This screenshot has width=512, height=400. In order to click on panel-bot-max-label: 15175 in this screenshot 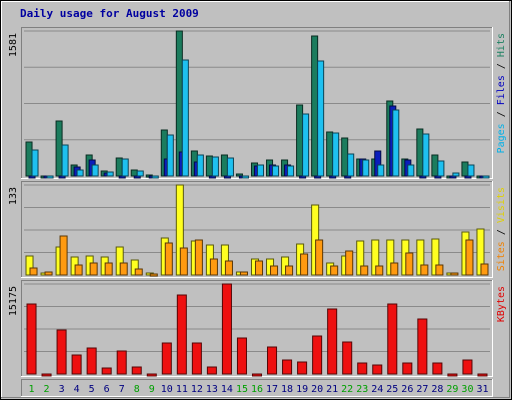, I will do `click(13, 301)`.